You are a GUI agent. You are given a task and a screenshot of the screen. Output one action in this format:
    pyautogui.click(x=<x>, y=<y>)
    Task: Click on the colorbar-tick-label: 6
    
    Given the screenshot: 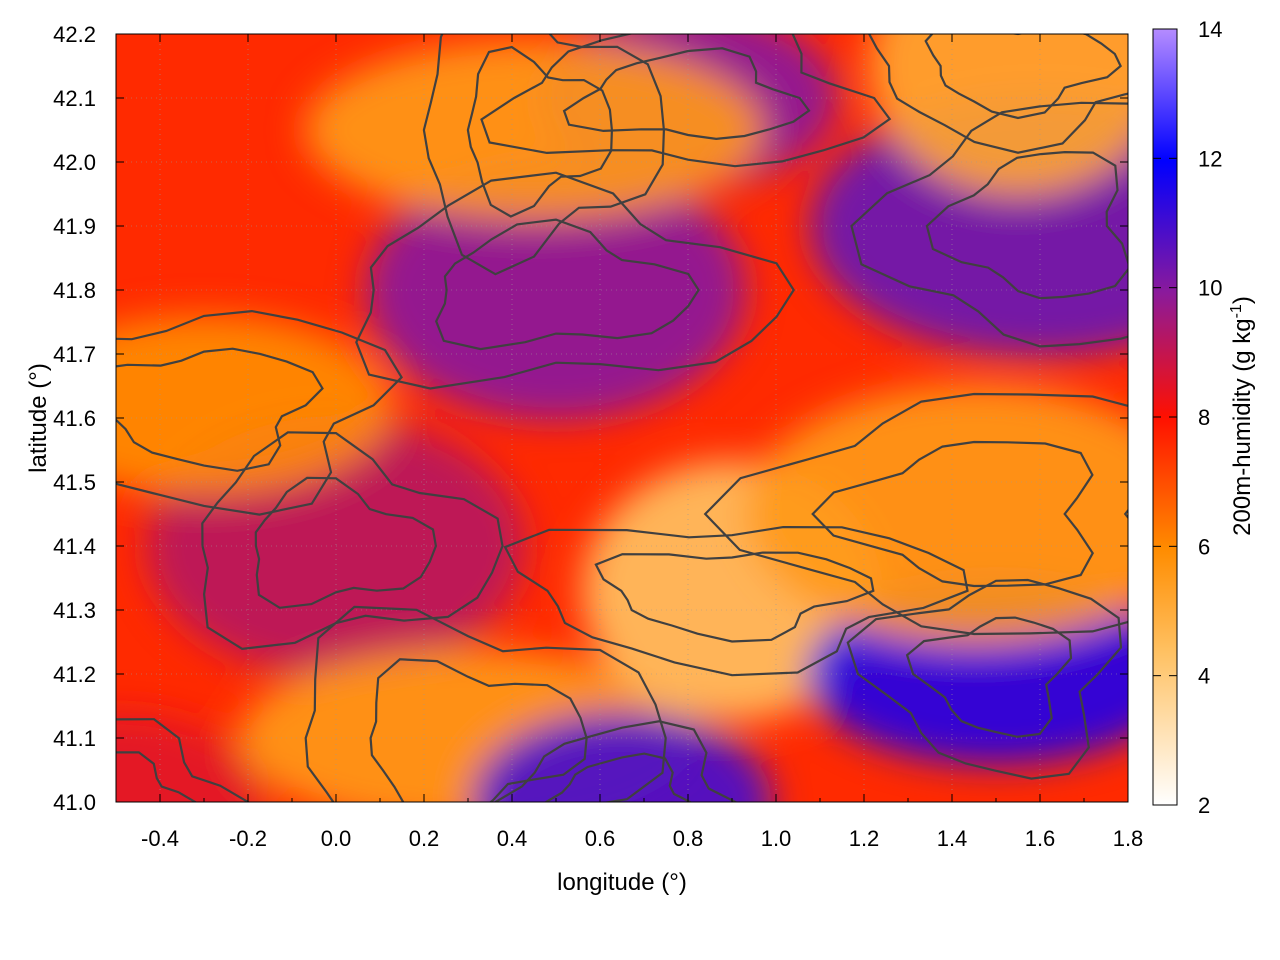 What is the action you would take?
    pyautogui.click(x=1204, y=546)
    